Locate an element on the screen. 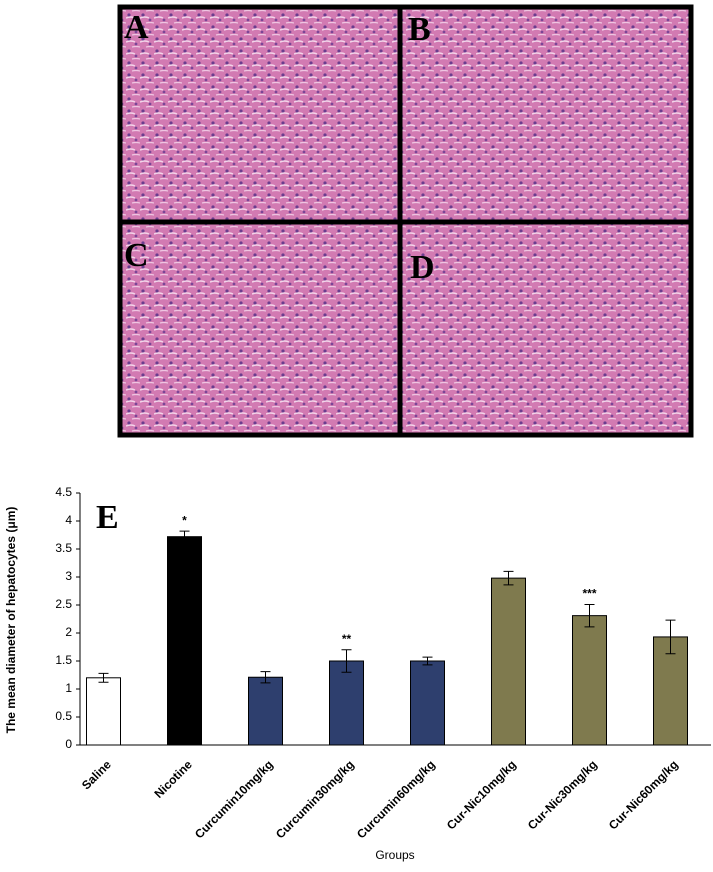 Image resolution: width=713 pixels, height=872 pixels. y-tick-label: 4 is located at coordinates (68, 520).